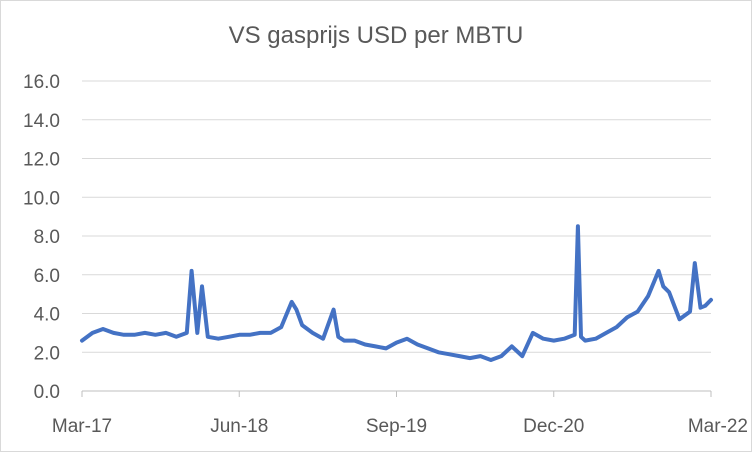 This screenshot has height=452, width=752. What do you see at coordinates (41, 121) in the screenshot?
I see `y-tick-label: 14.0` at bounding box center [41, 121].